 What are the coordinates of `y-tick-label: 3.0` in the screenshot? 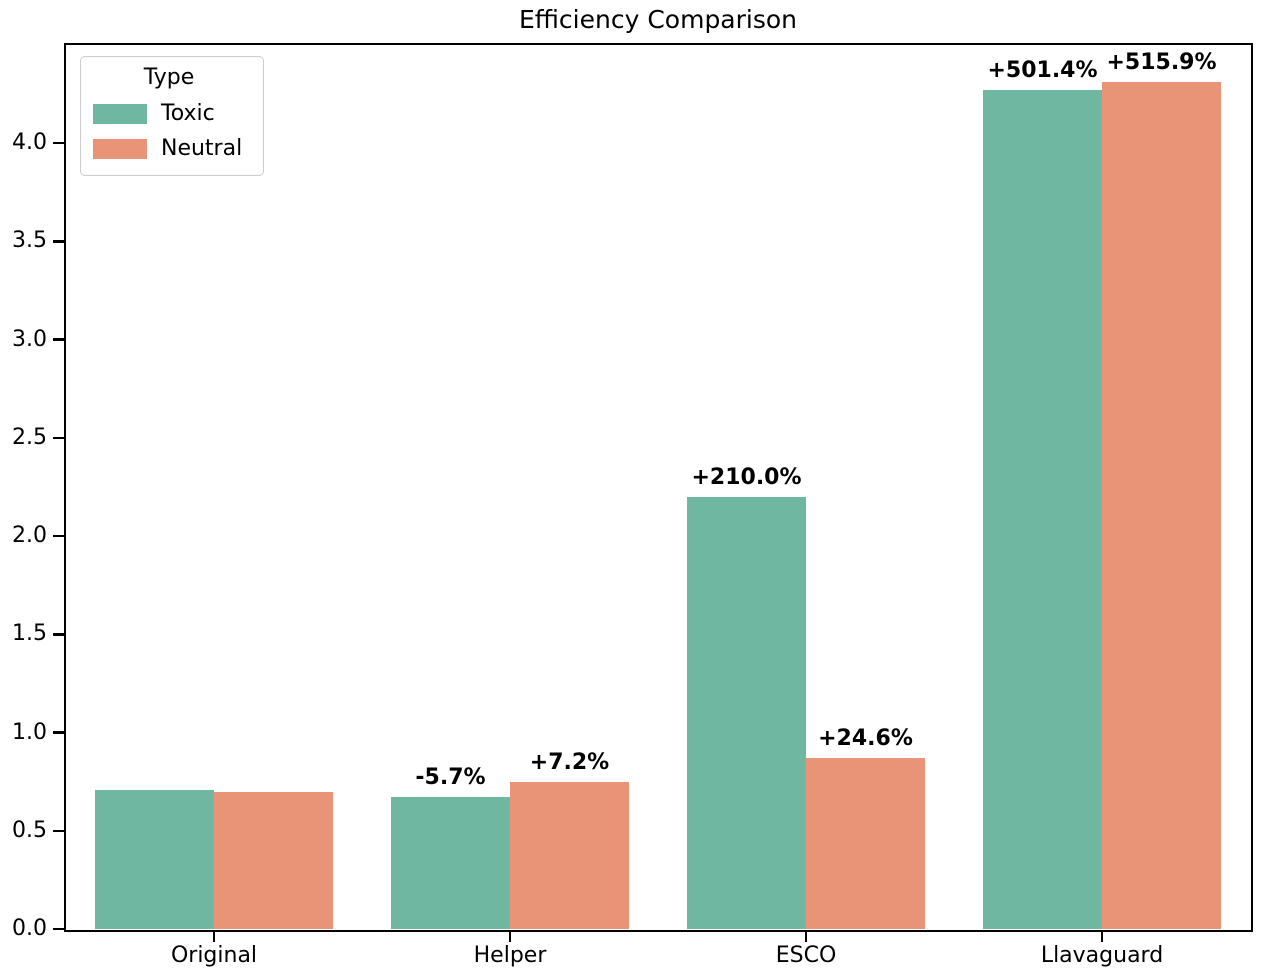 It's located at (29, 339).